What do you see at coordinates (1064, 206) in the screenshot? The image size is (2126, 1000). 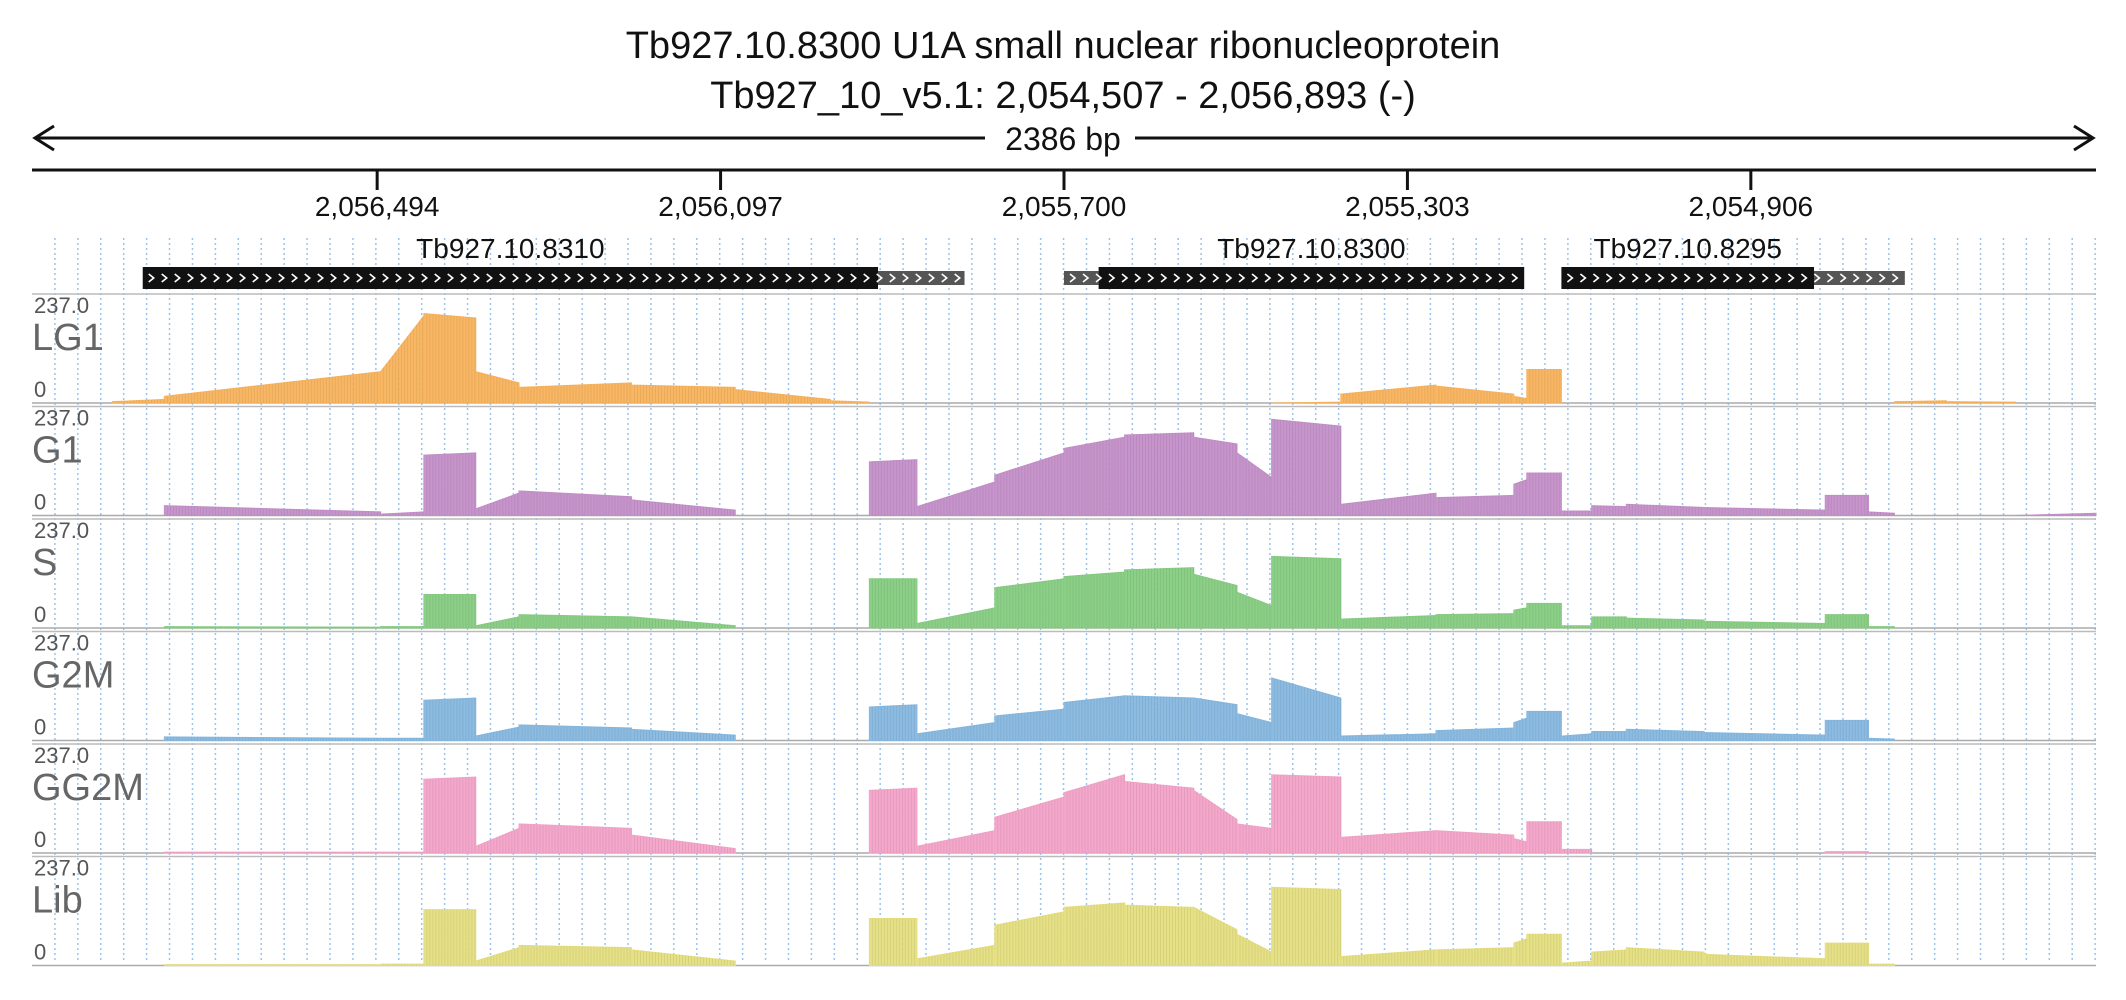 I see `ruler-tick-label: 2,055,700` at bounding box center [1064, 206].